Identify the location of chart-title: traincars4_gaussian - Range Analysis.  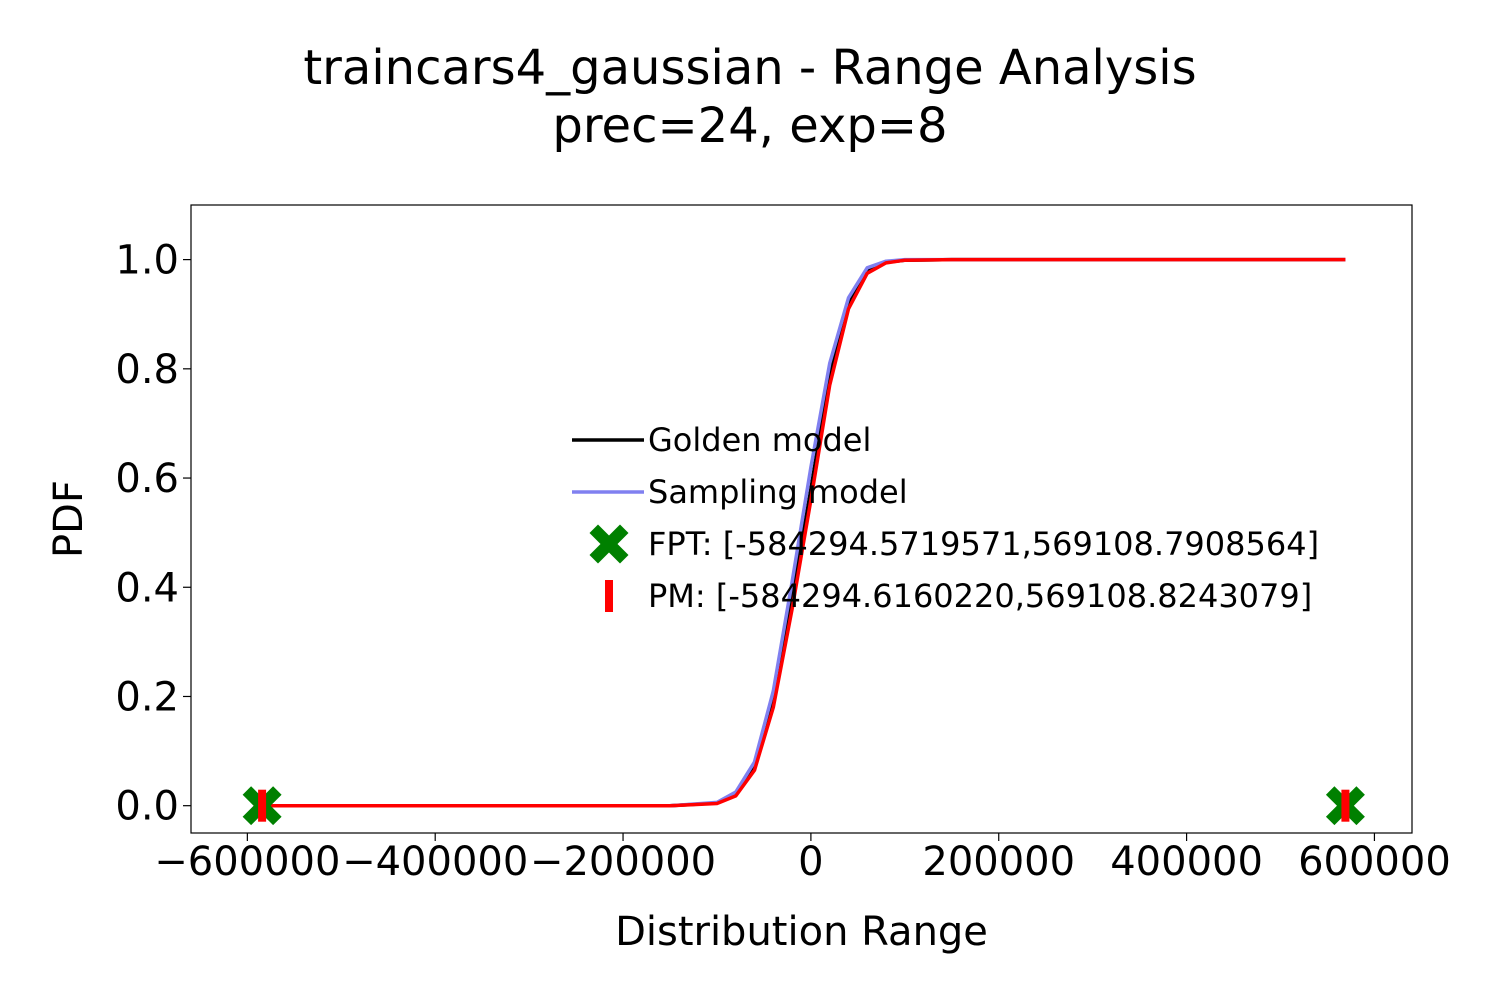
(750, 68).